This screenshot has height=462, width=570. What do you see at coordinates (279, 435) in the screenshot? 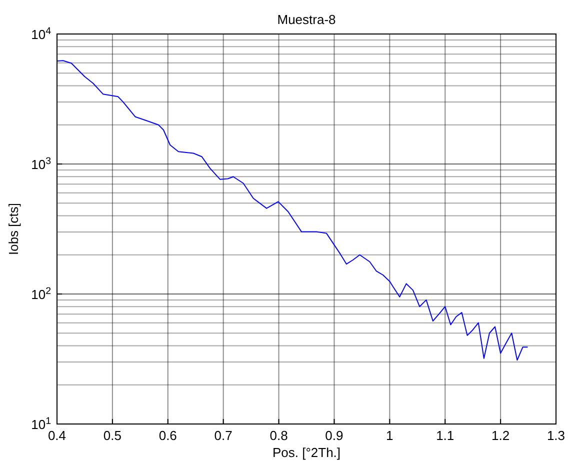
I see `x-tick-label: 0.8` at bounding box center [279, 435].